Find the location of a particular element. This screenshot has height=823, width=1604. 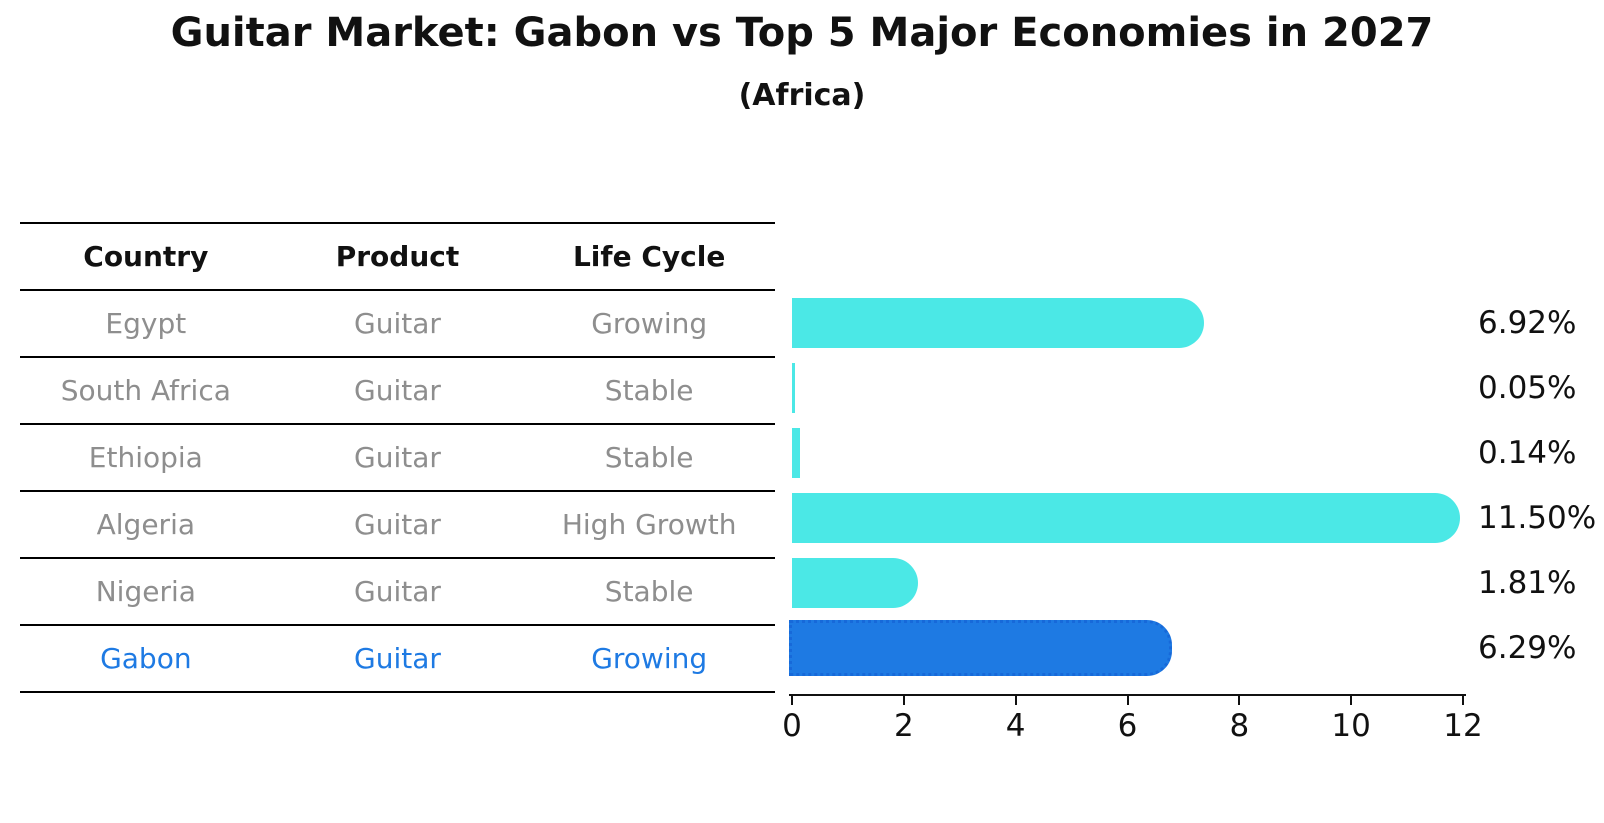

bar-value-label: 0.14% is located at coordinates (1527, 453).